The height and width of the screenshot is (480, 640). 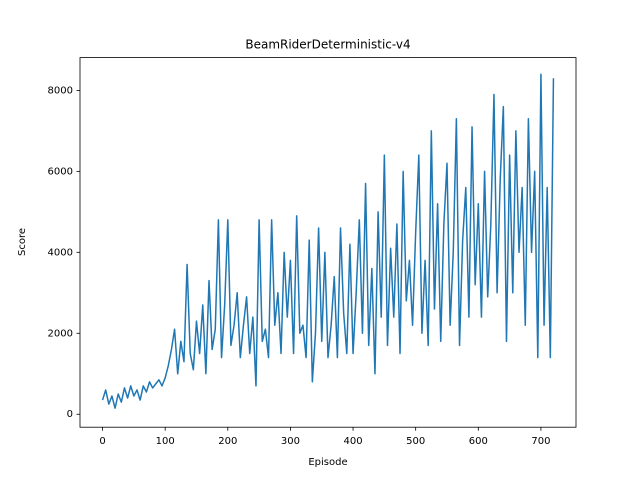 What do you see at coordinates (60, 333) in the screenshot?
I see `y-tick-label: 2000` at bounding box center [60, 333].